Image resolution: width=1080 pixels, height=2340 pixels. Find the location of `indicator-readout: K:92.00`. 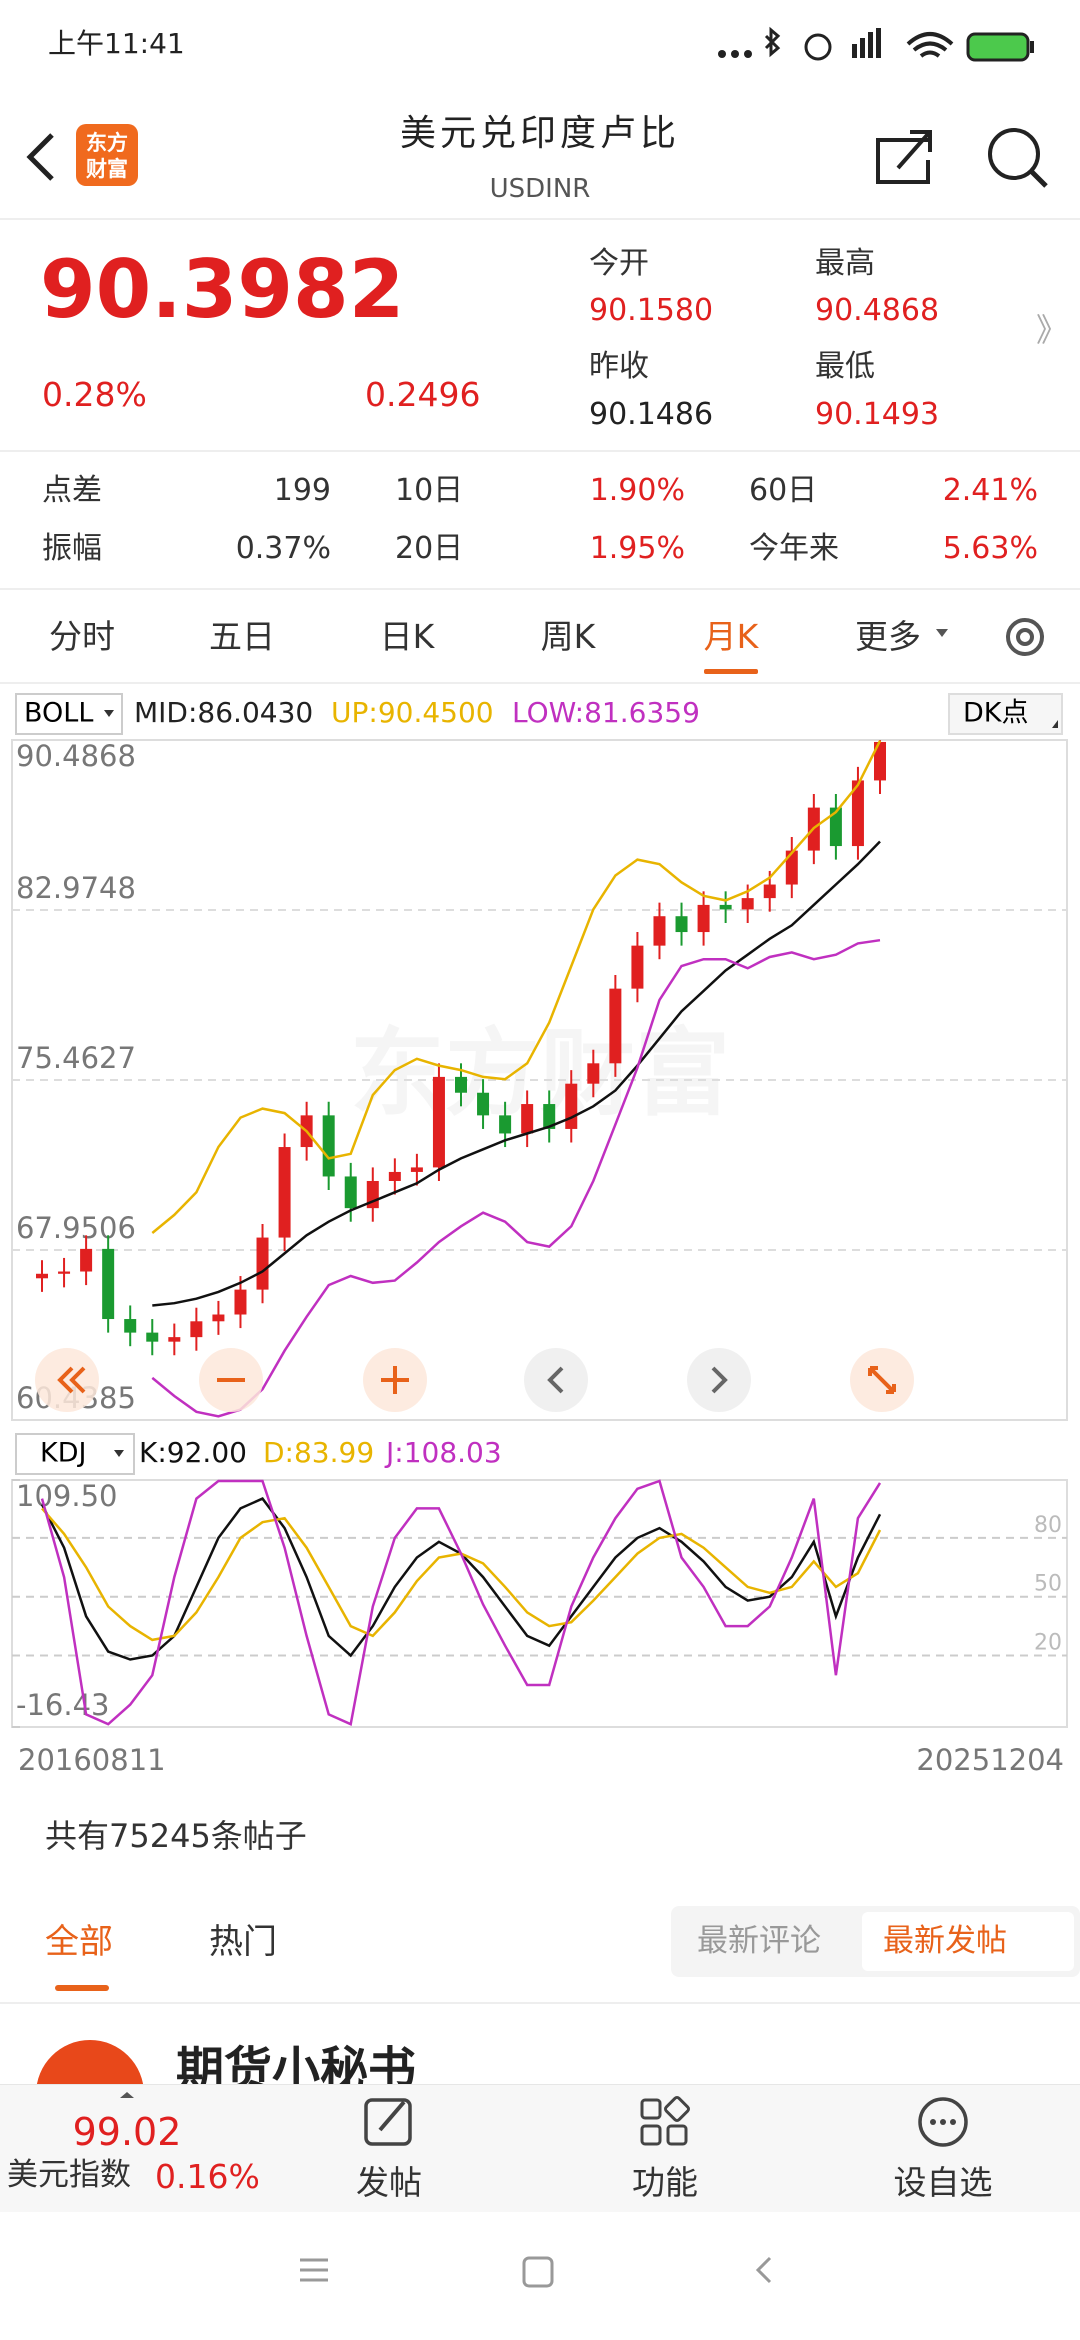

indicator-readout: K:92.00 is located at coordinates (193, 1452).